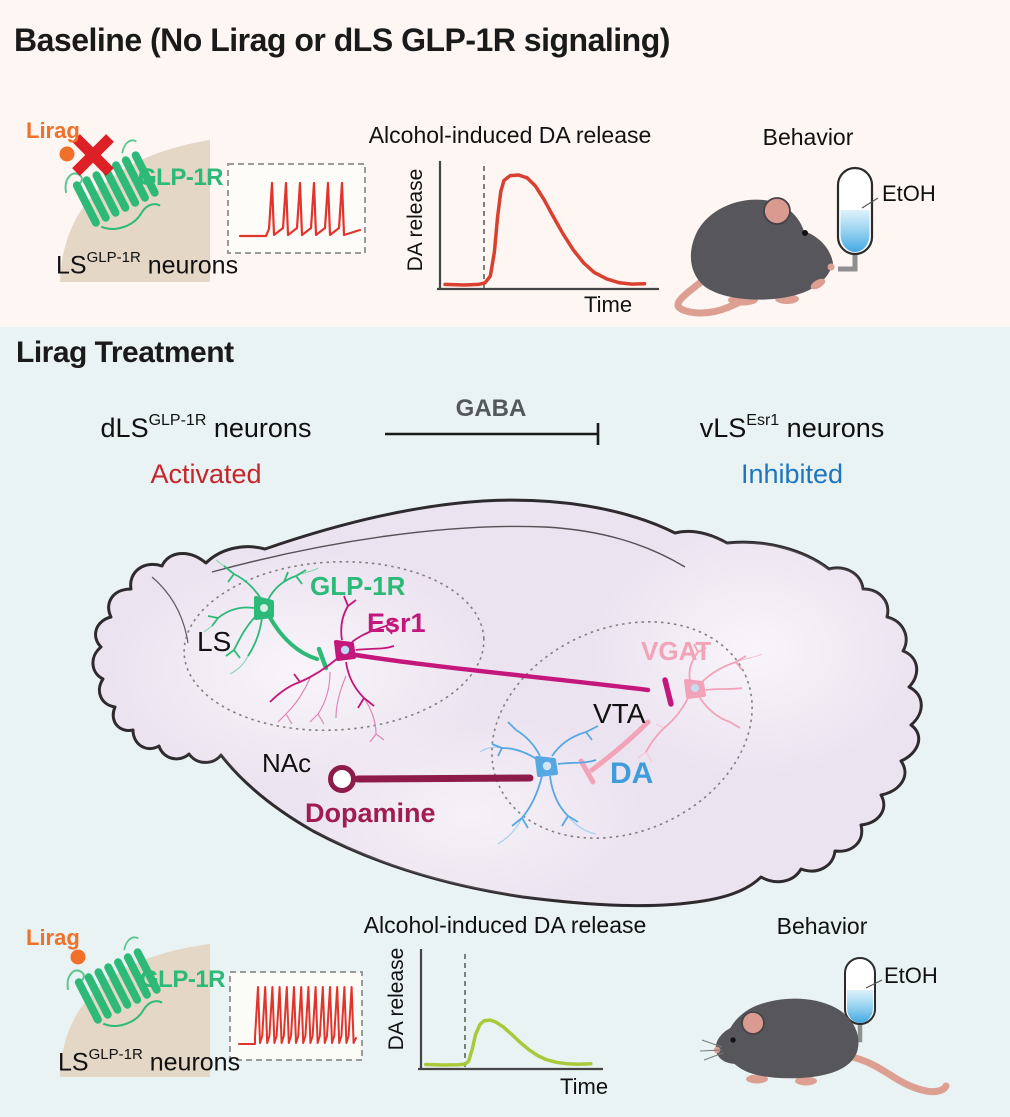 The height and width of the screenshot is (1117, 1010). Describe the element at coordinates (792, 427) in the screenshot. I see `vls-neurons-label: vLSEsr1 neurons` at that location.